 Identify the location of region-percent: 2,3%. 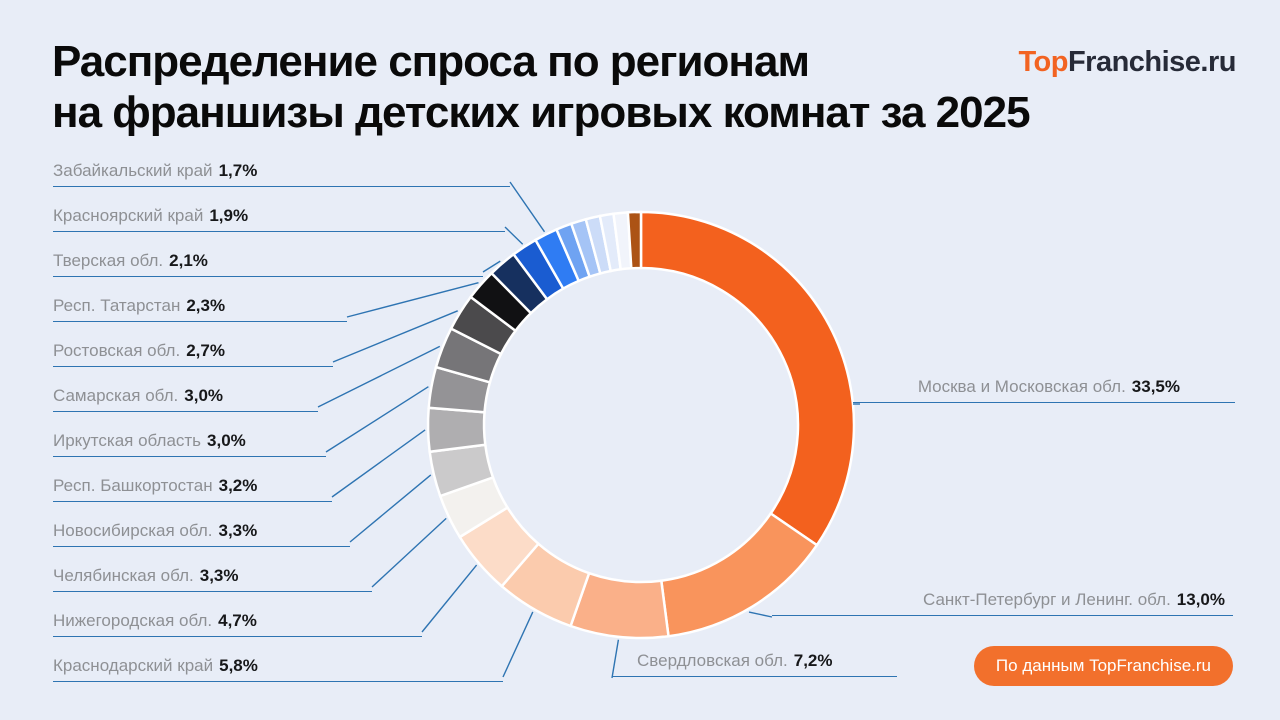
(206, 305).